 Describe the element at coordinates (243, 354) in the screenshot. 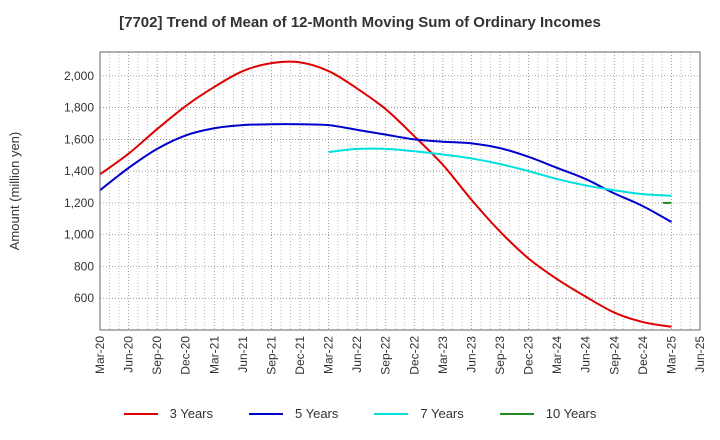

I see `x-tick-label: Jun-21` at that location.